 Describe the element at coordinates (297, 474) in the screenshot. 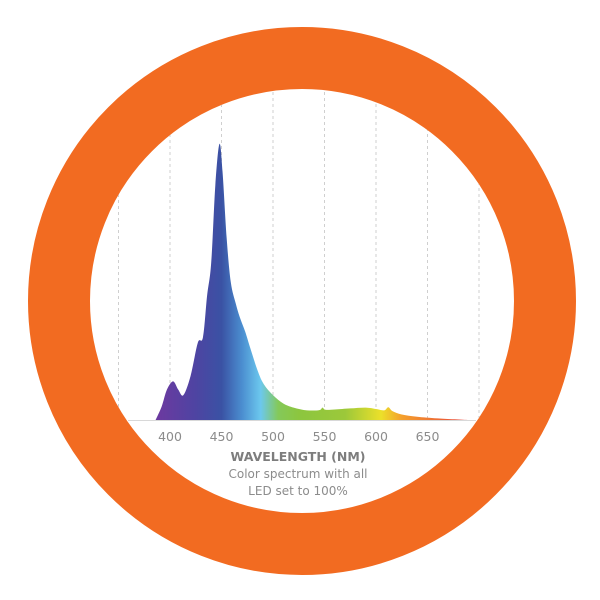

I see `caption-line-1: Color spectrum with all` at that location.